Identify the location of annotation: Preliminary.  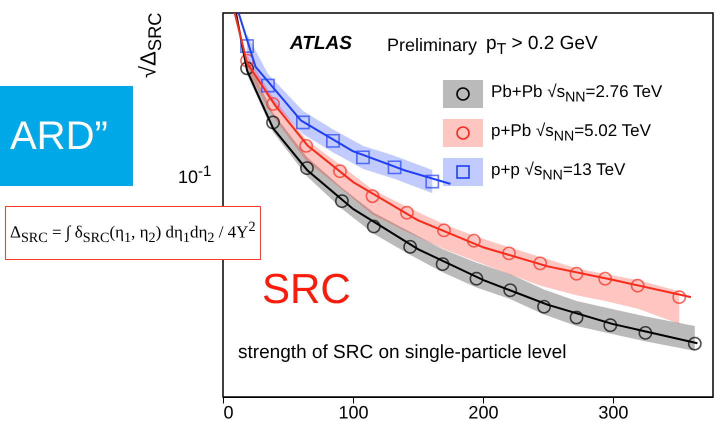
(432, 45).